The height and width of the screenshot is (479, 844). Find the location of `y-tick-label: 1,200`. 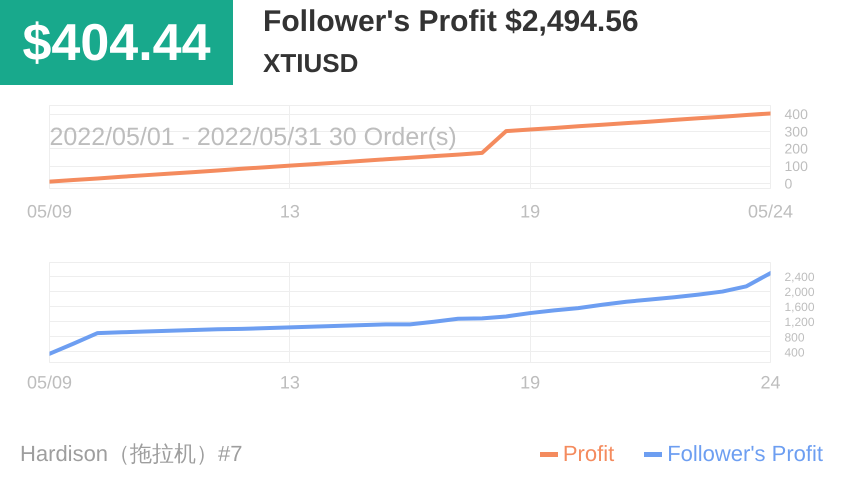

y-tick-label: 1,200 is located at coordinates (799, 322).